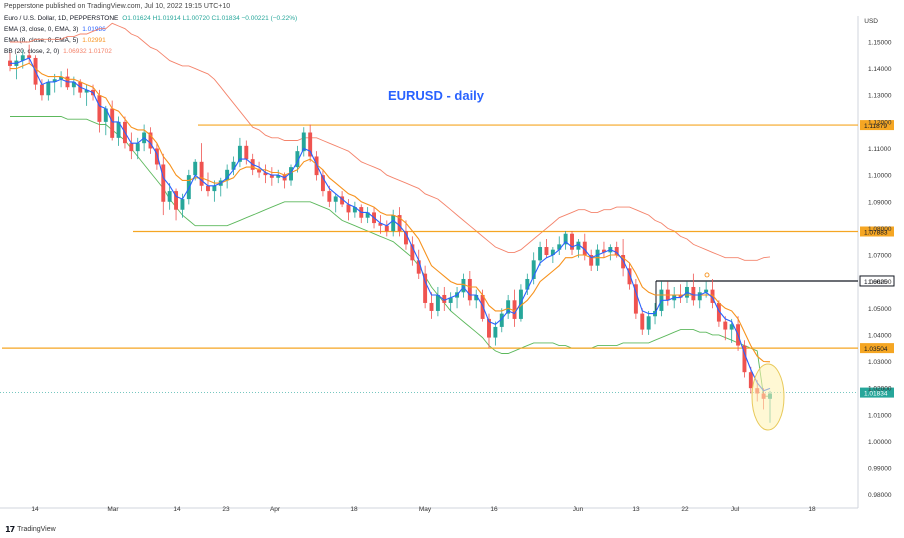 This screenshot has height=538, width=904. What do you see at coordinates (735, 509) in the screenshot?
I see `x-tick-label: Jul` at bounding box center [735, 509].